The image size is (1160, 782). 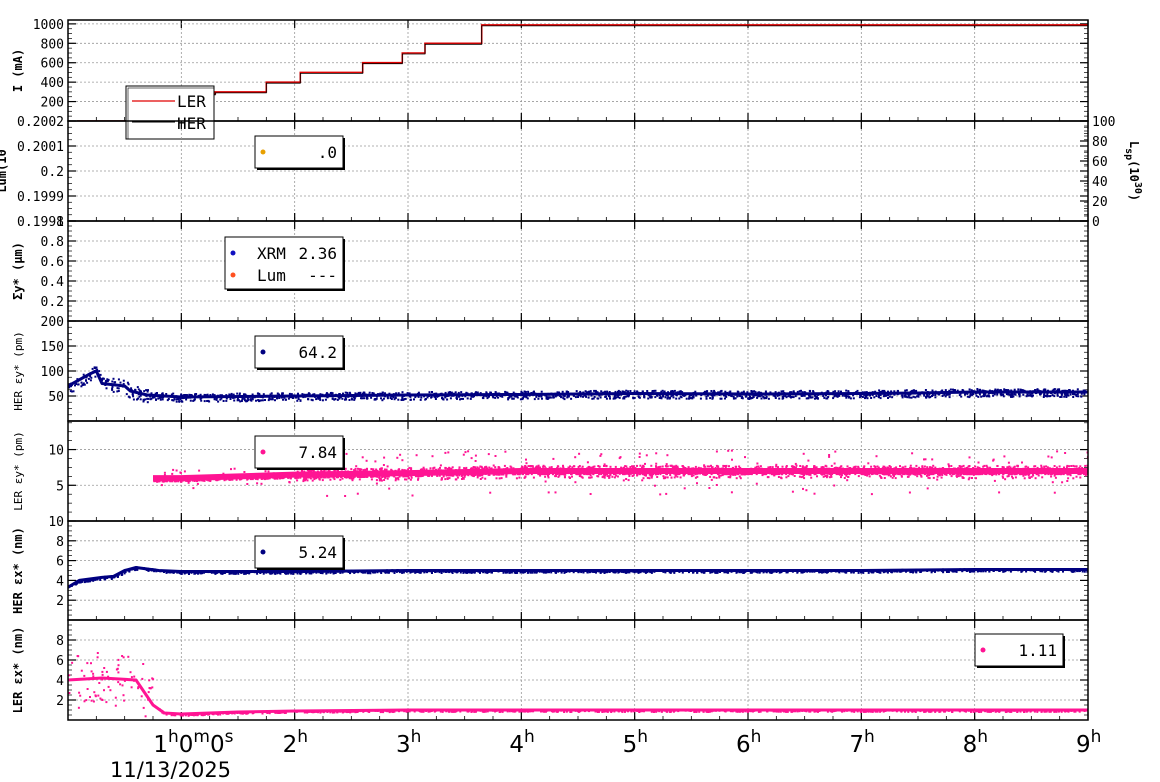 I want to click on y-tick-label: 8, so click(x=60, y=542).